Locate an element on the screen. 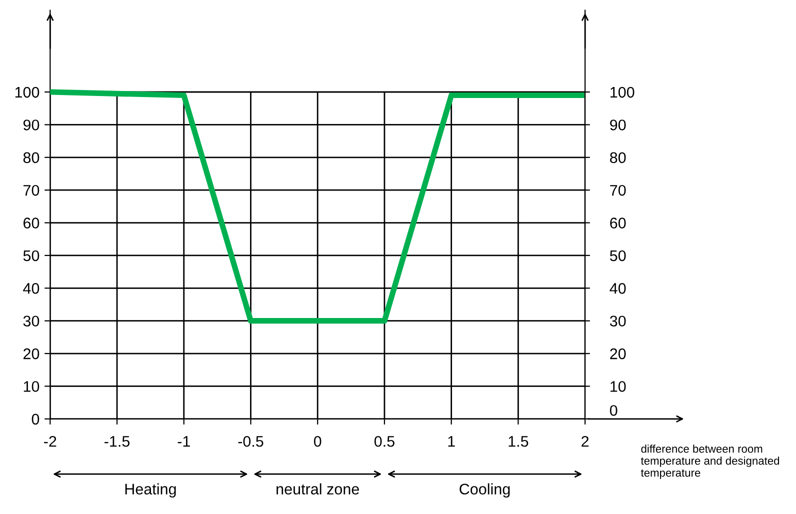  x-tick-label: 1 is located at coordinates (451, 441).